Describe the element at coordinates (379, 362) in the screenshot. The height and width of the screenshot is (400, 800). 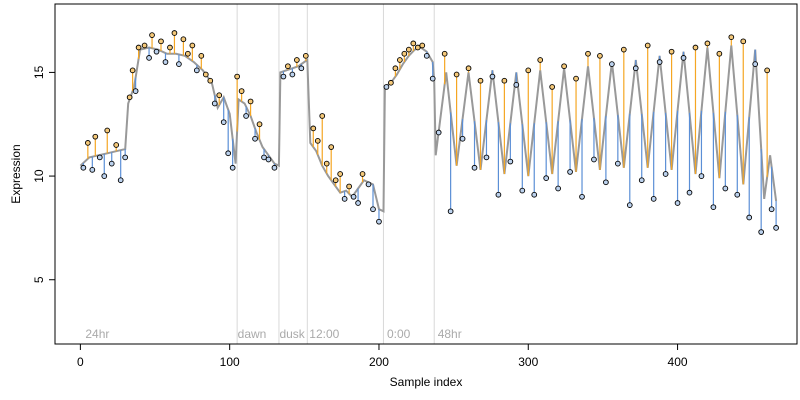
I see `x-tick-label-2: 200` at that location.